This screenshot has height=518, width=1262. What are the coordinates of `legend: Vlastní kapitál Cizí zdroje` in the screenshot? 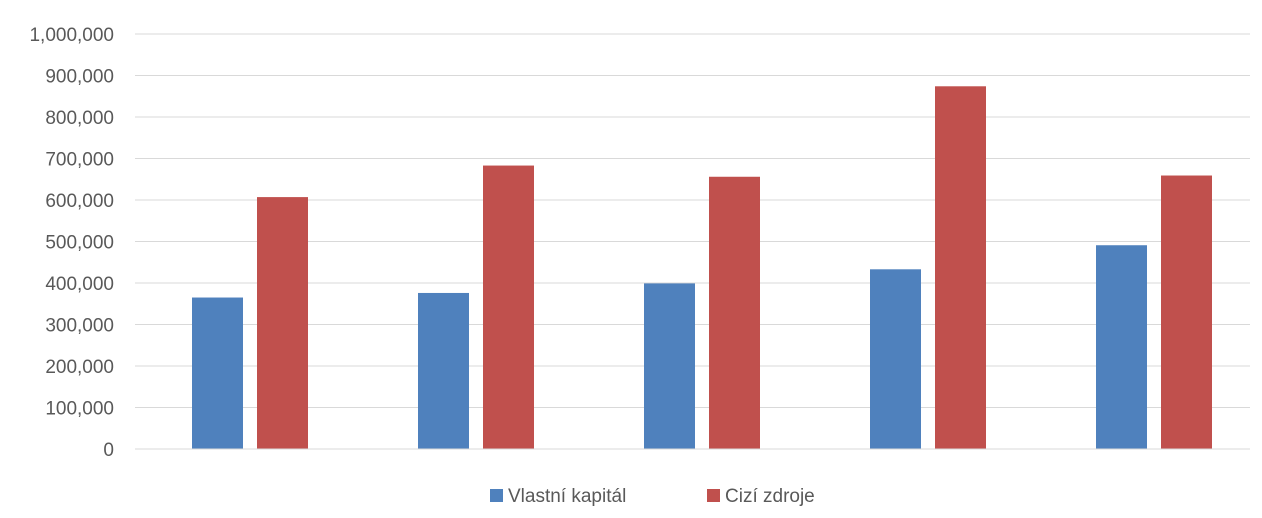 It's located at (652, 496).